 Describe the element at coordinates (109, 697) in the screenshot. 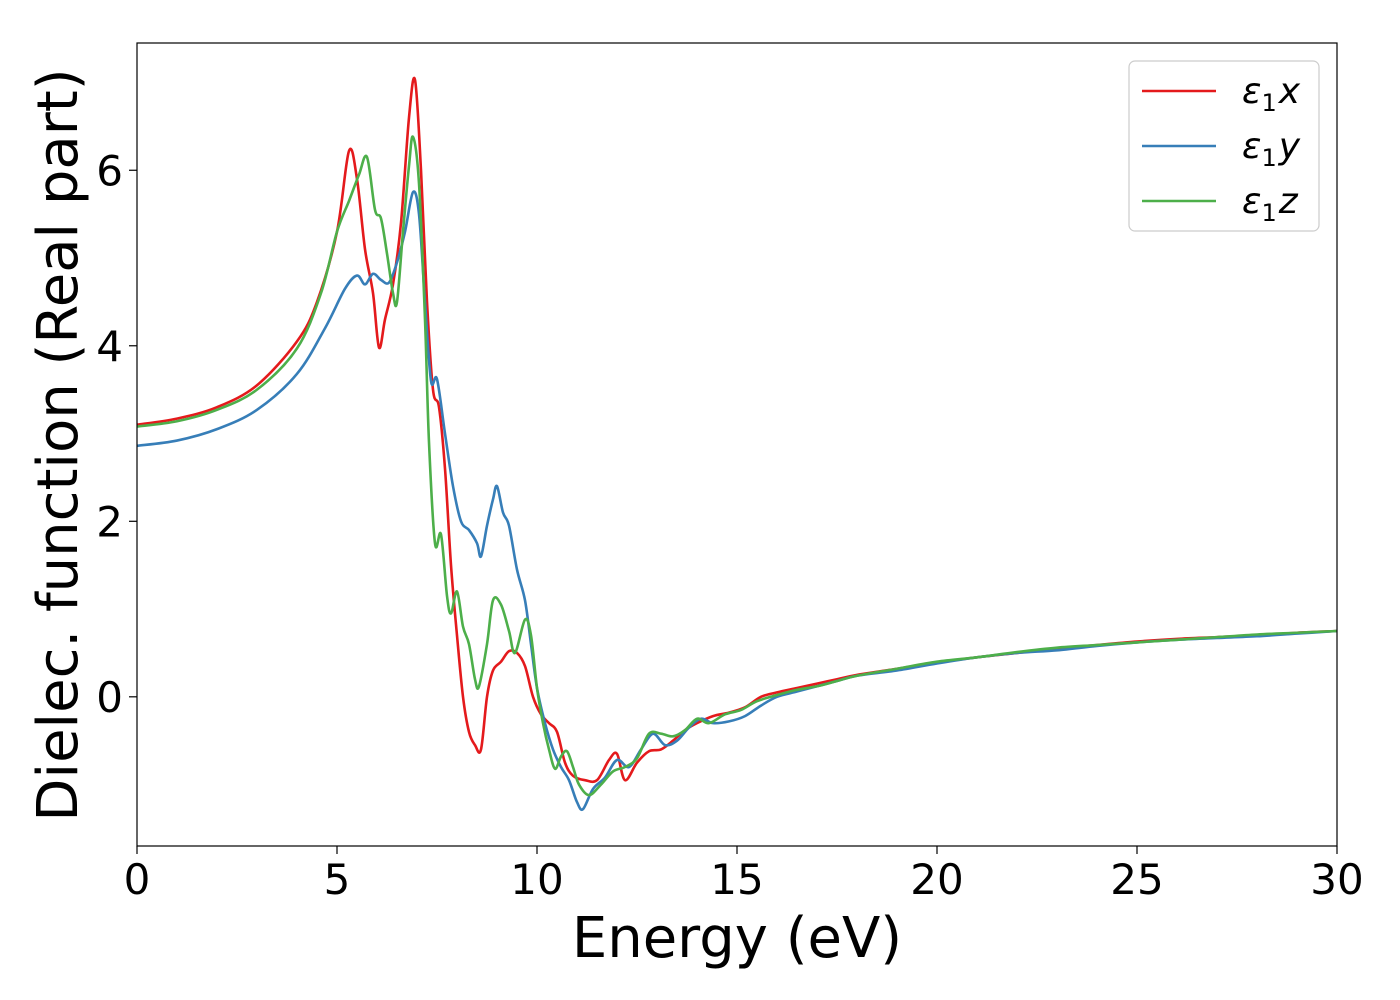

I see `y-tick-label: 0` at that location.